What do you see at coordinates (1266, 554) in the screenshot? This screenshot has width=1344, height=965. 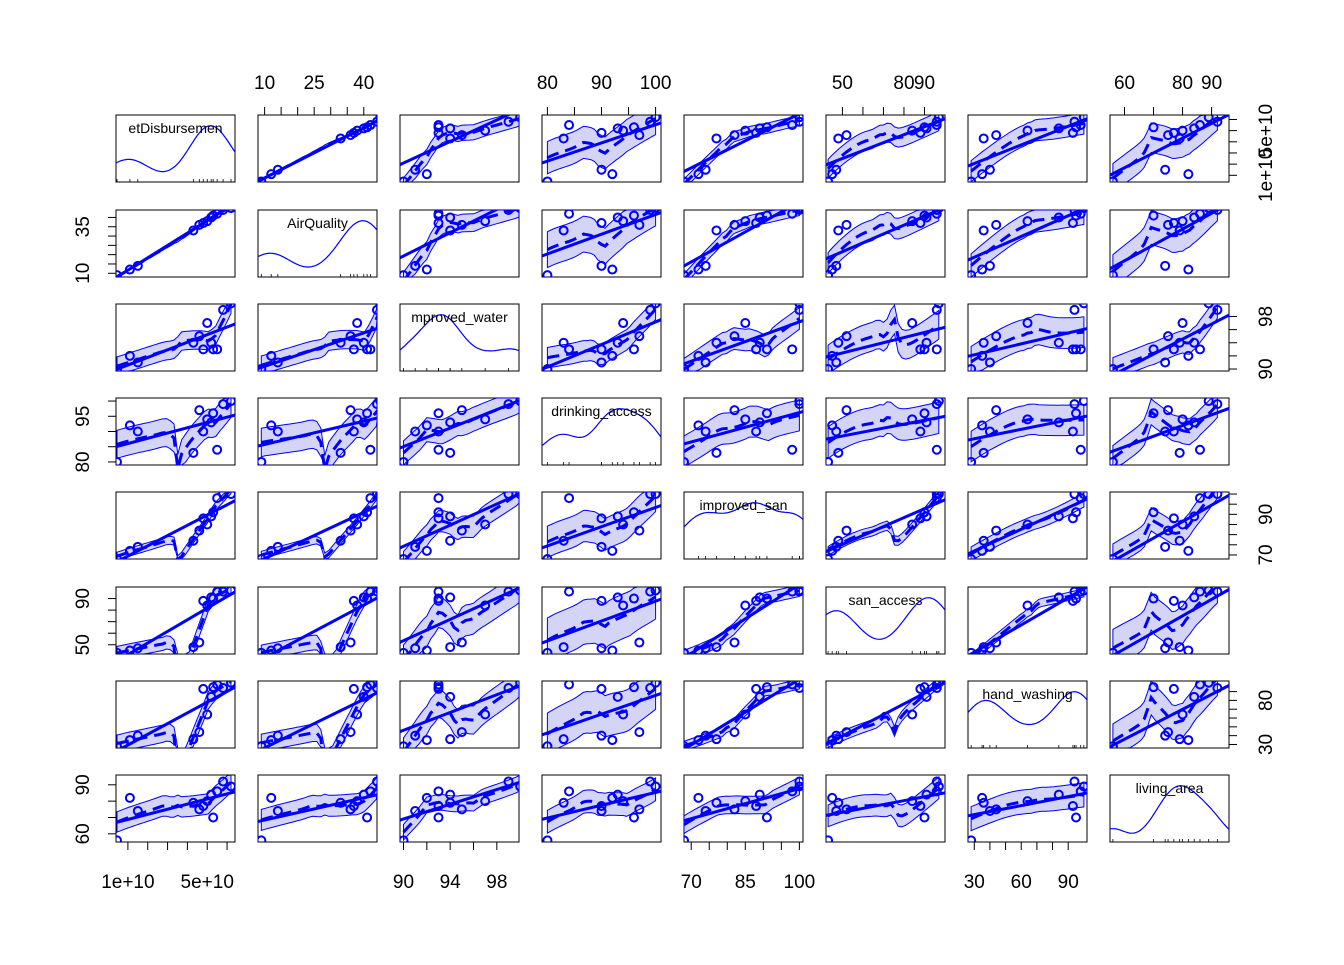 I see `axis-tick-label: 70` at bounding box center [1266, 554].